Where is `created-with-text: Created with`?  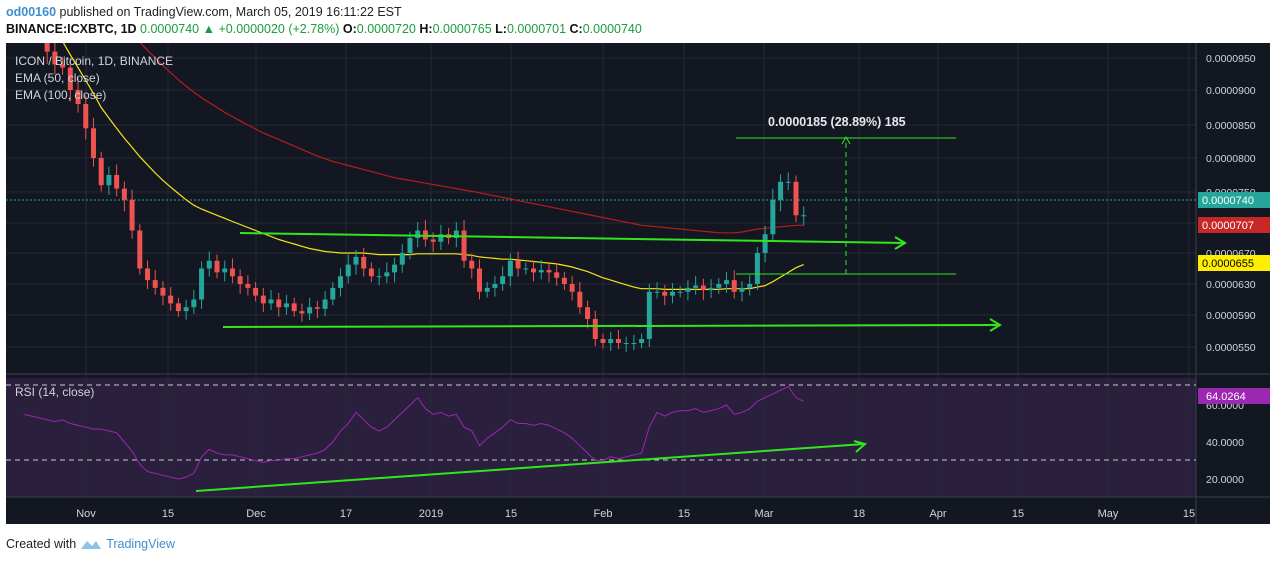 created-with-text: Created with is located at coordinates (41, 544).